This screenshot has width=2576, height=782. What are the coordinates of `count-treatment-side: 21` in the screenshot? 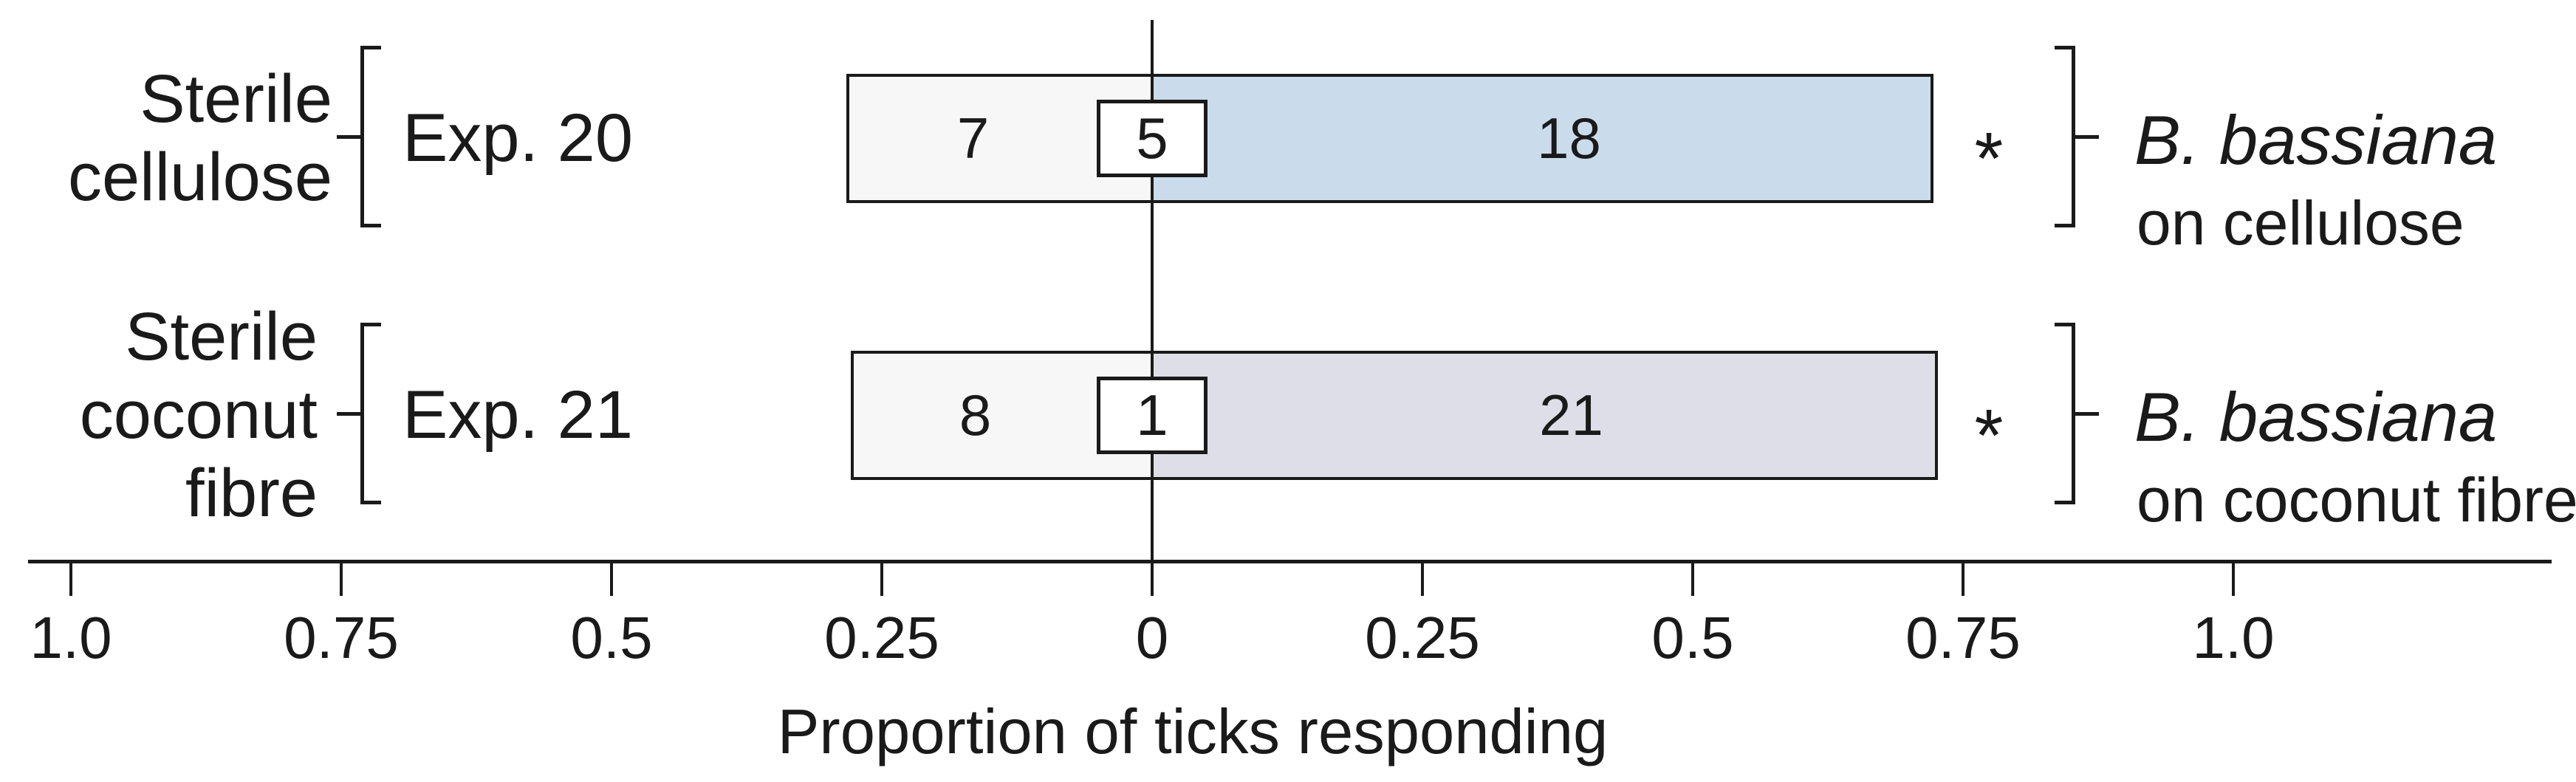 It's located at (1571, 415).